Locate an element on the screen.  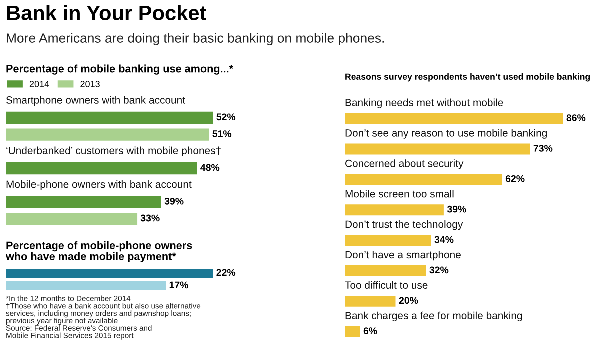
text: More Americans are doing their basic banking on mobile phones. is located at coordinates (195, 39).